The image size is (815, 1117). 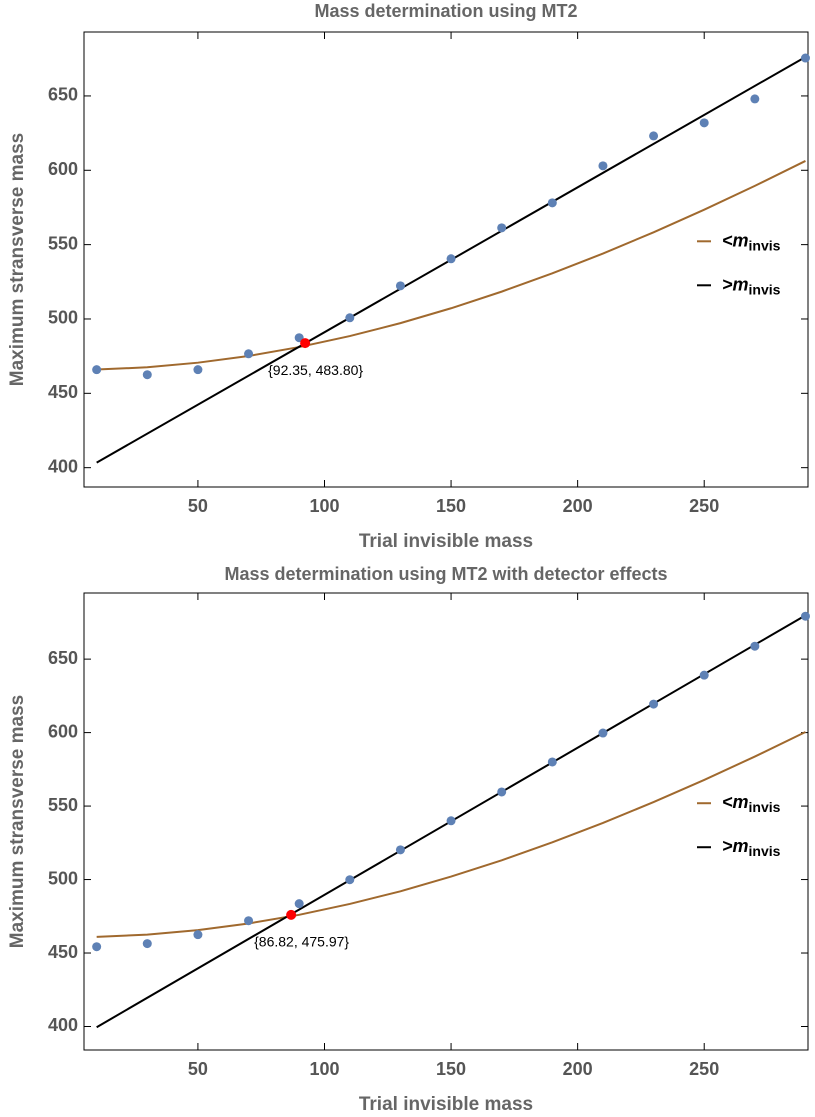 I want to click on intersection-label: {86.82, 475.97}, so click(x=301, y=942).